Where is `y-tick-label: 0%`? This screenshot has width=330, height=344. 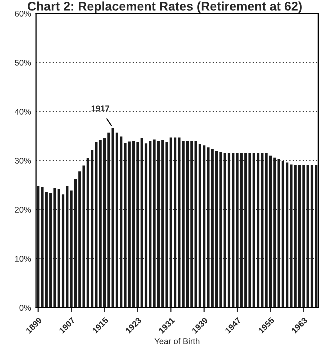
y-tick-label: 0% is located at coordinates (26, 308).